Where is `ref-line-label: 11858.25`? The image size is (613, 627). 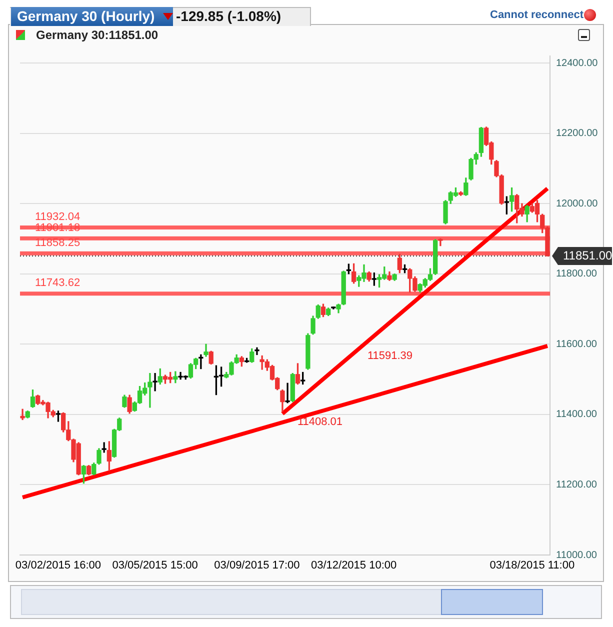
ref-line-label: 11858.25 is located at coordinates (57, 242).